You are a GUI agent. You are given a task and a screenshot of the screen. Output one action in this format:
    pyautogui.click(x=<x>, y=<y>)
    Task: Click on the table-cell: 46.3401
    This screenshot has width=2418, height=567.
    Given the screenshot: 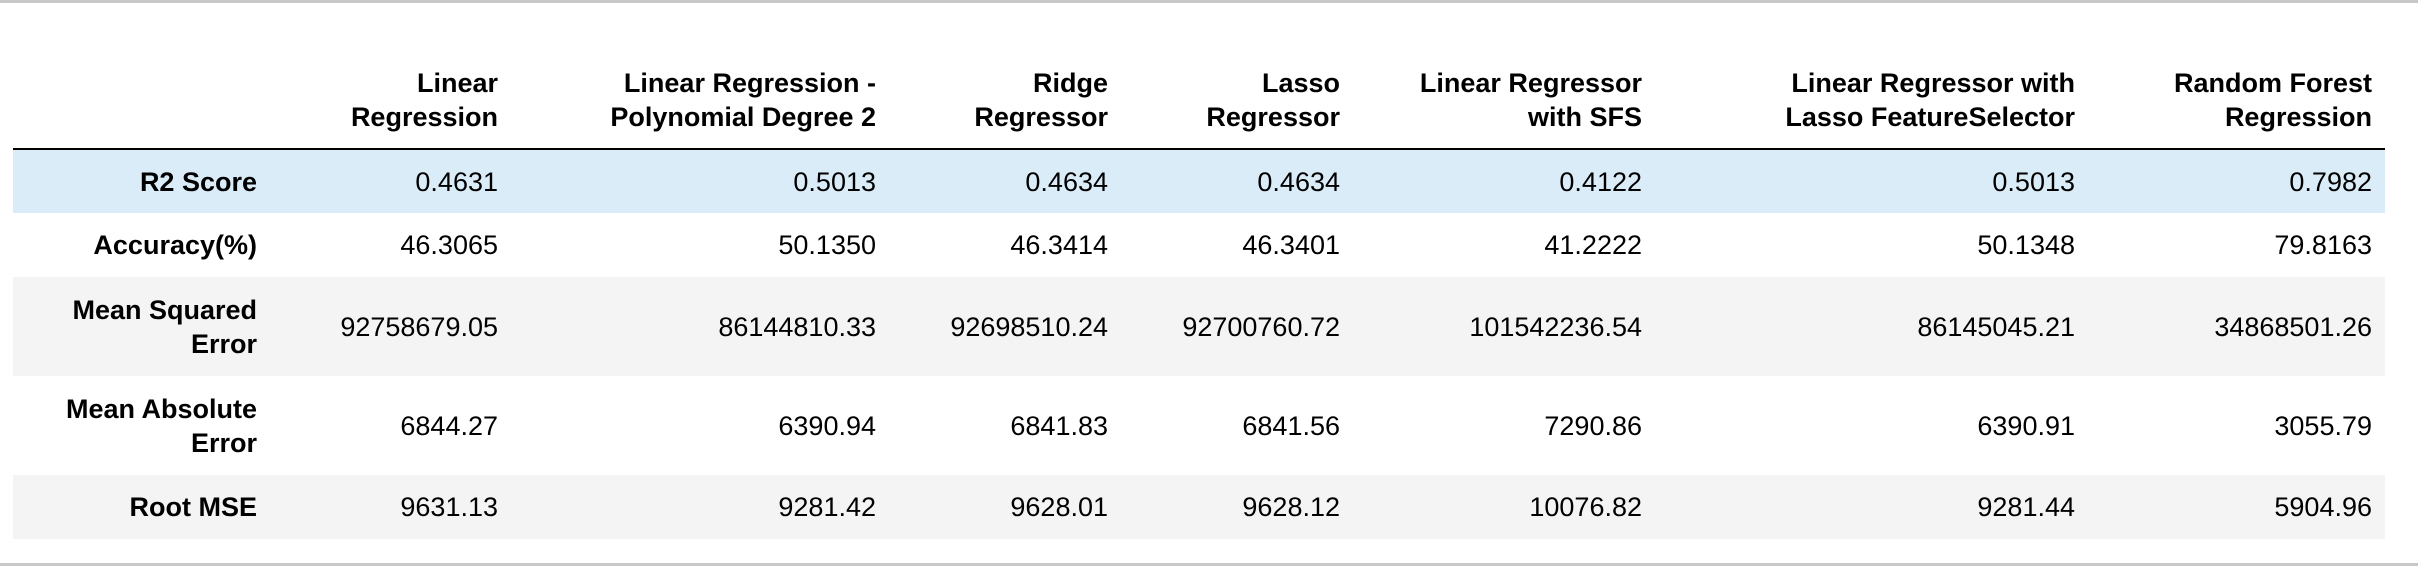 What is the action you would take?
    pyautogui.click(x=1291, y=245)
    